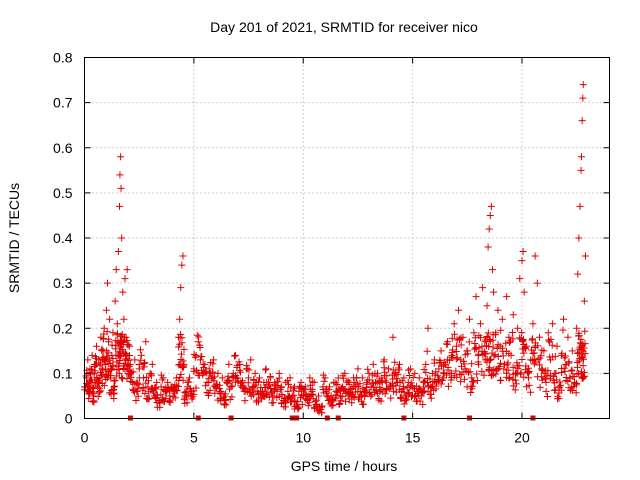 The width and height of the screenshot is (640, 480). What do you see at coordinates (63, 103) in the screenshot?
I see `y-tick-label: 0.7` at bounding box center [63, 103].